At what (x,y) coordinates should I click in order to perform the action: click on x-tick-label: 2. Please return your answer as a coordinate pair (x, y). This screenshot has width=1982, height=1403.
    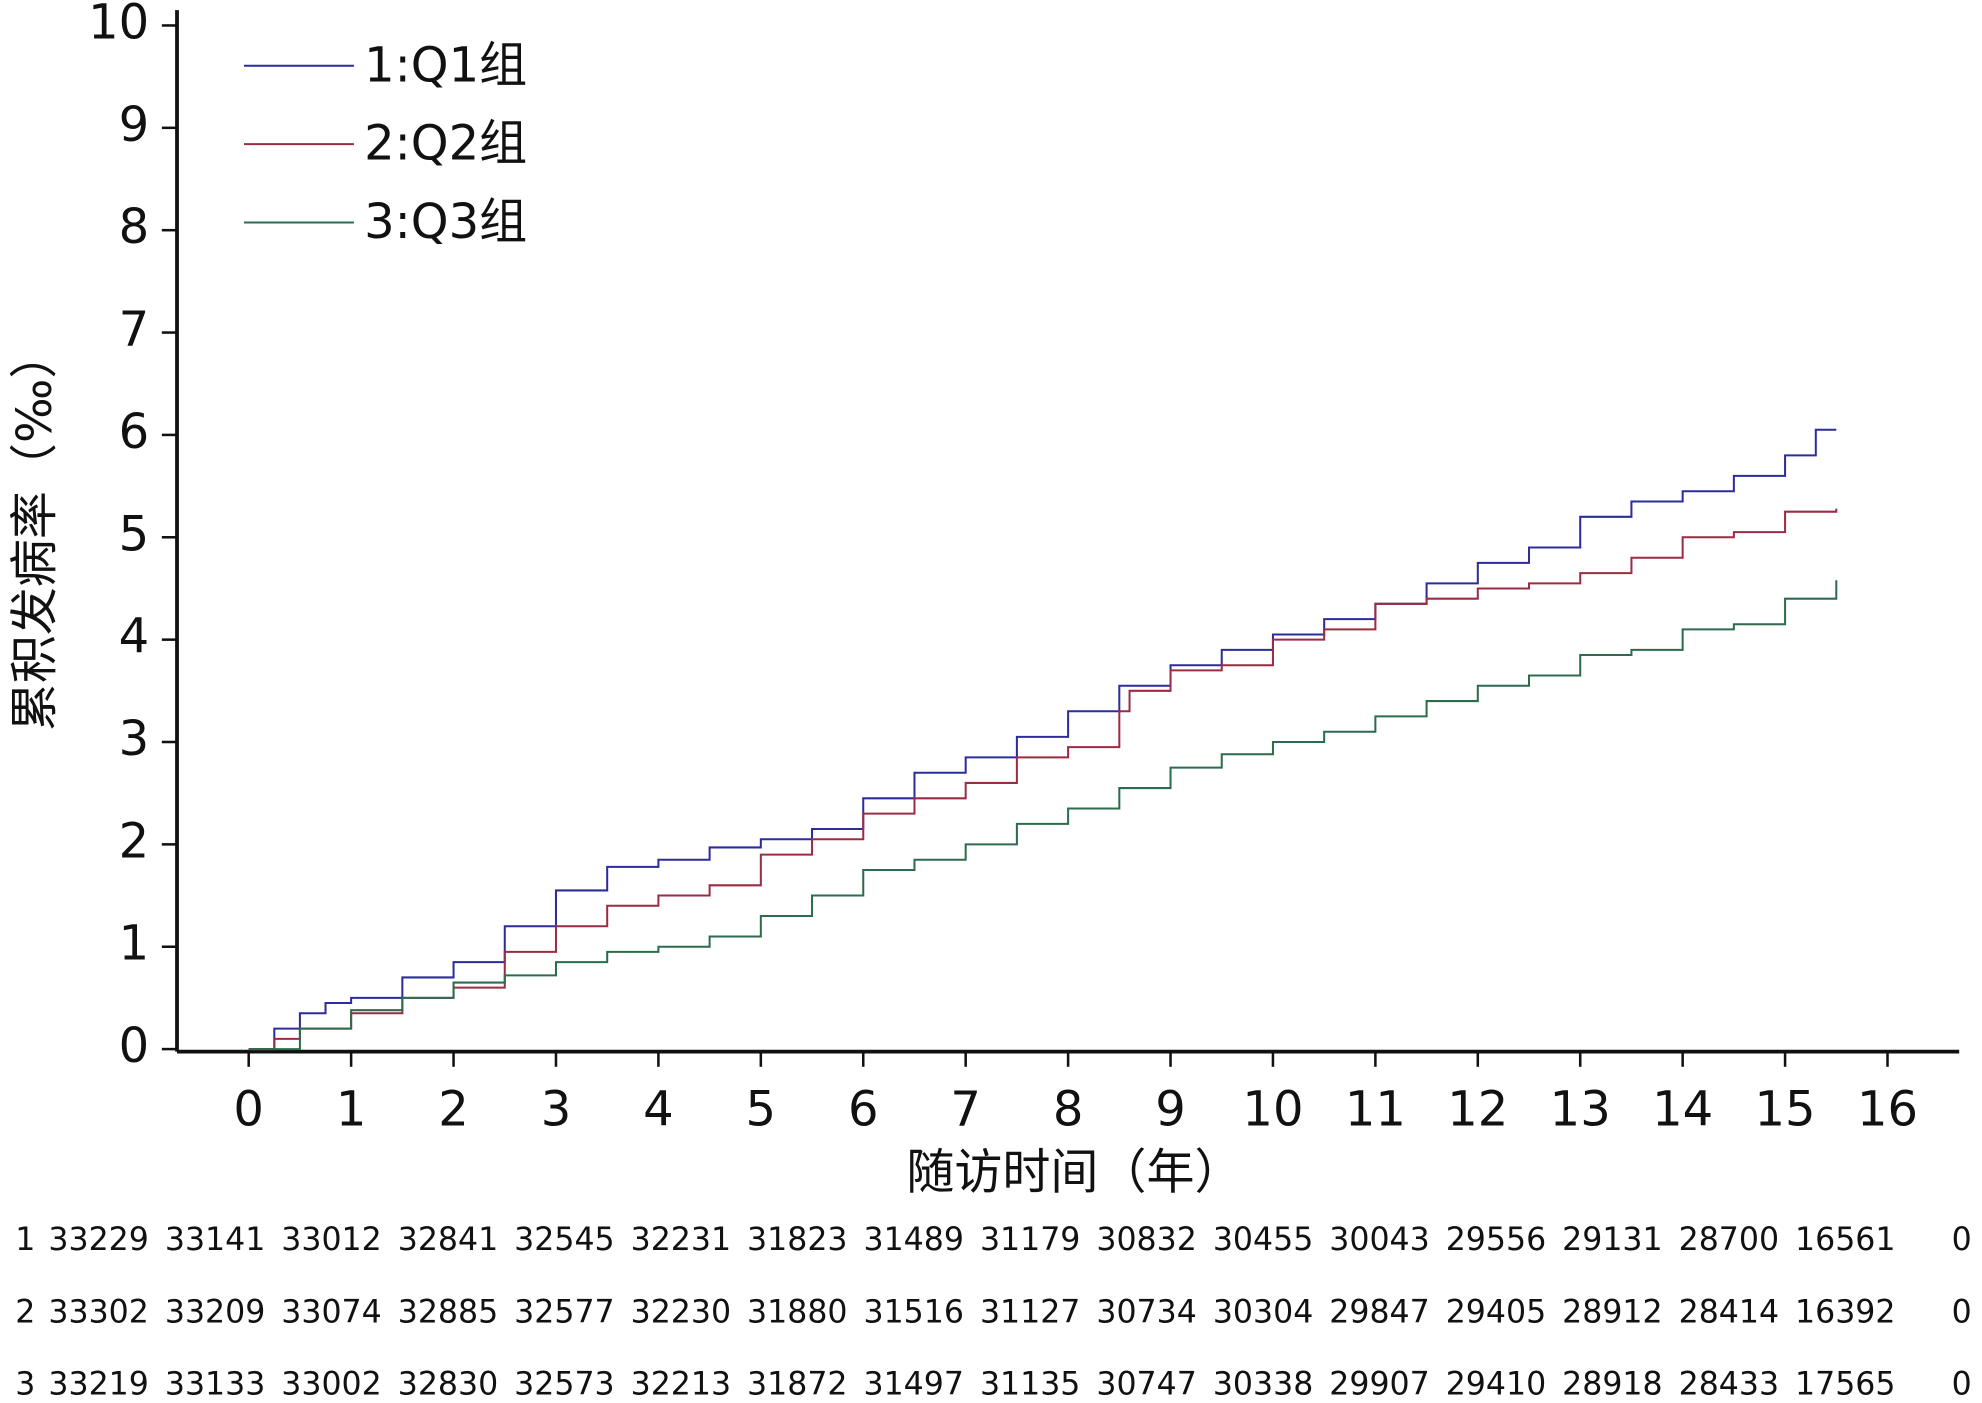
    Looking at the image, I should click on (453, 1109).